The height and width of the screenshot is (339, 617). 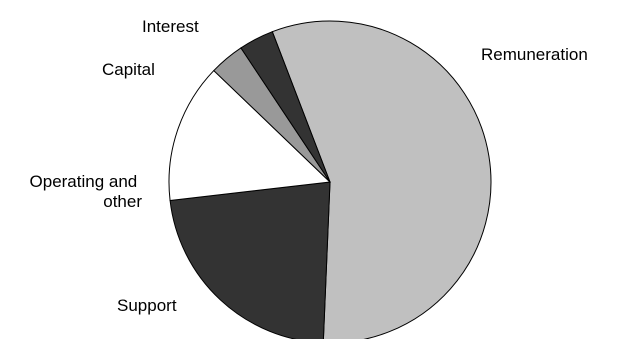 What do you see at coordinates (84, 181) in the screenshot?
I see `slice-label-operating-line1: Operating and` at bounding box center [84, 181].